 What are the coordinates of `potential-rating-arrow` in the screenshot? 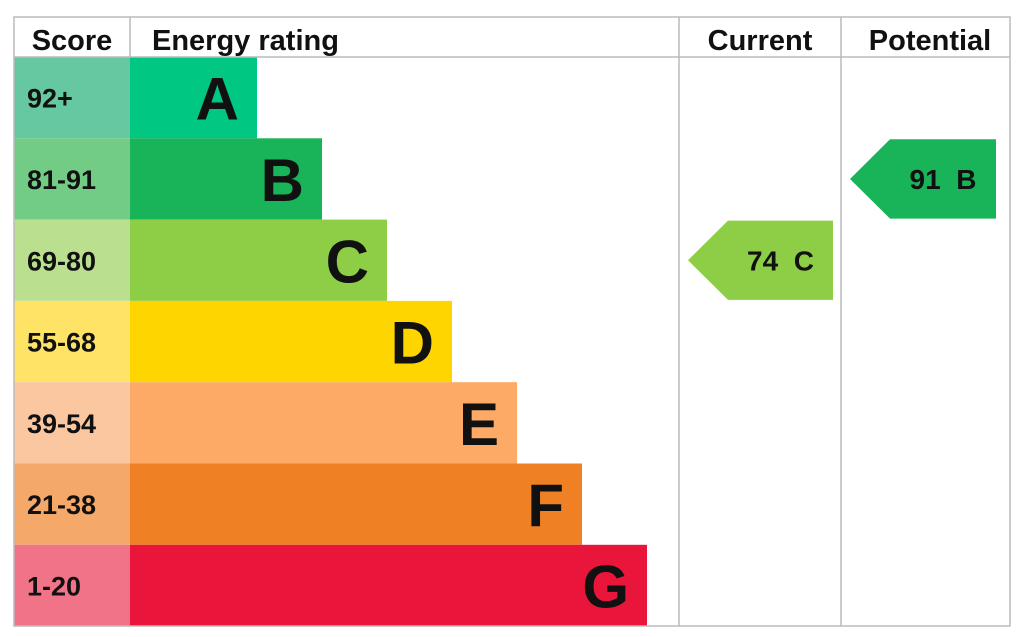 It's located at (923, 179).